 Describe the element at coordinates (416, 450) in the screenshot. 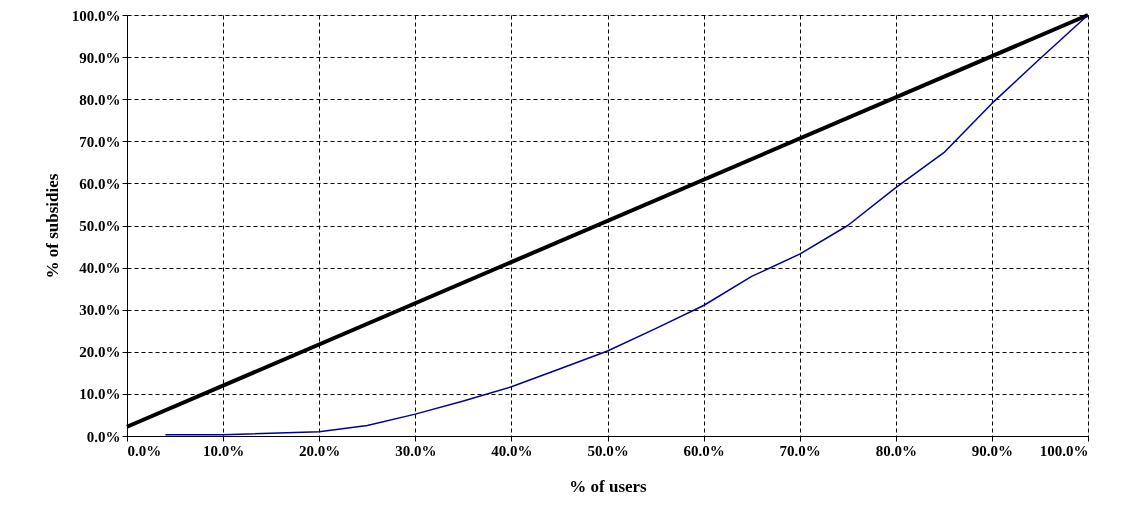

I see `x-tick-label: 30.0%` at that location.